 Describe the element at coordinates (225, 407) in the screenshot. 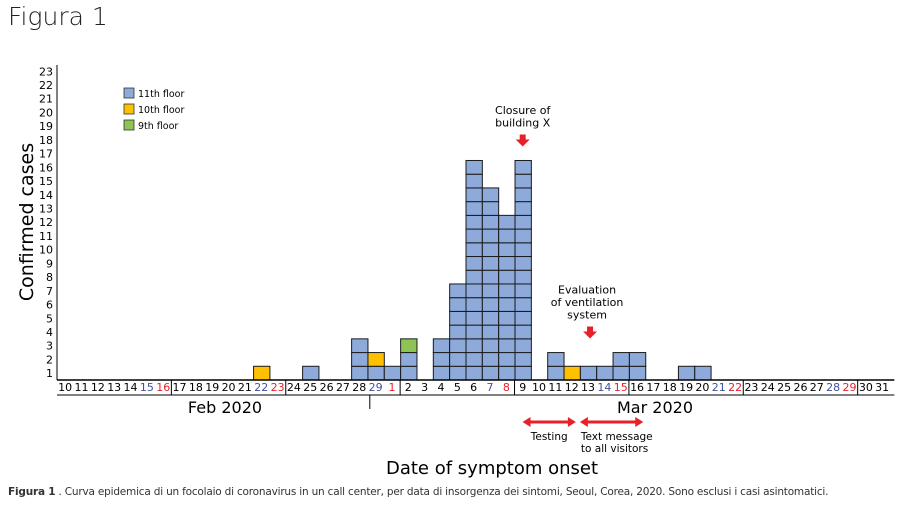

I see `month-label-feb: Feb 2020` at that location.